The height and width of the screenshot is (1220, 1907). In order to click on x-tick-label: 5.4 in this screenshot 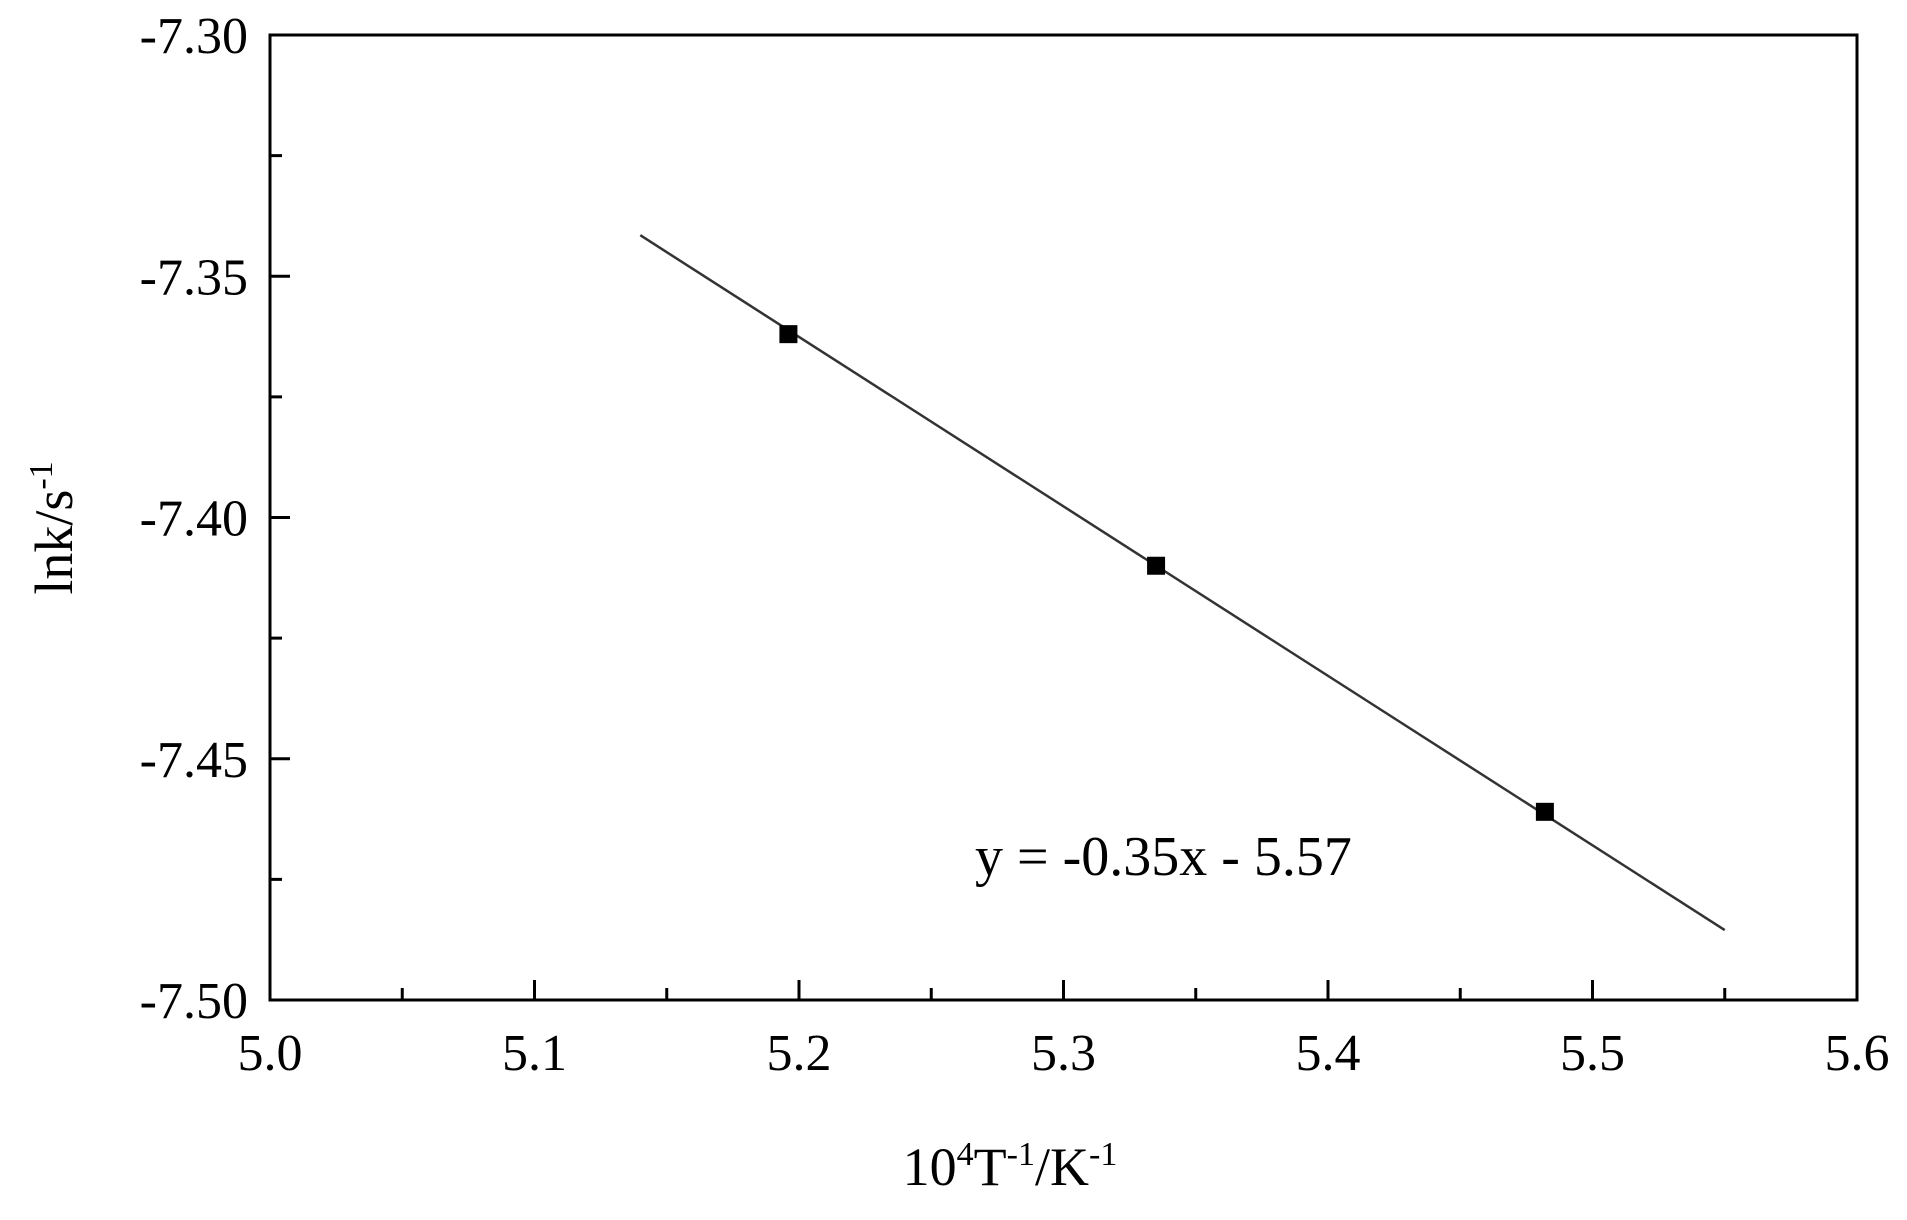, I will do `click(1328, 1053)`.